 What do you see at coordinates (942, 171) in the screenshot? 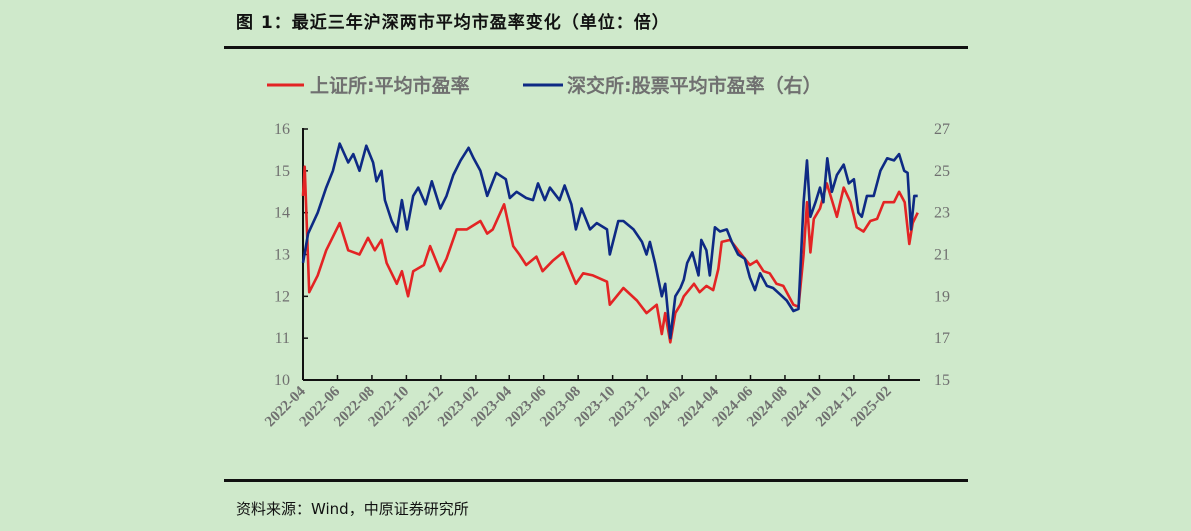
I see `right-tick-label: 25` at bounding box center [942, 171].